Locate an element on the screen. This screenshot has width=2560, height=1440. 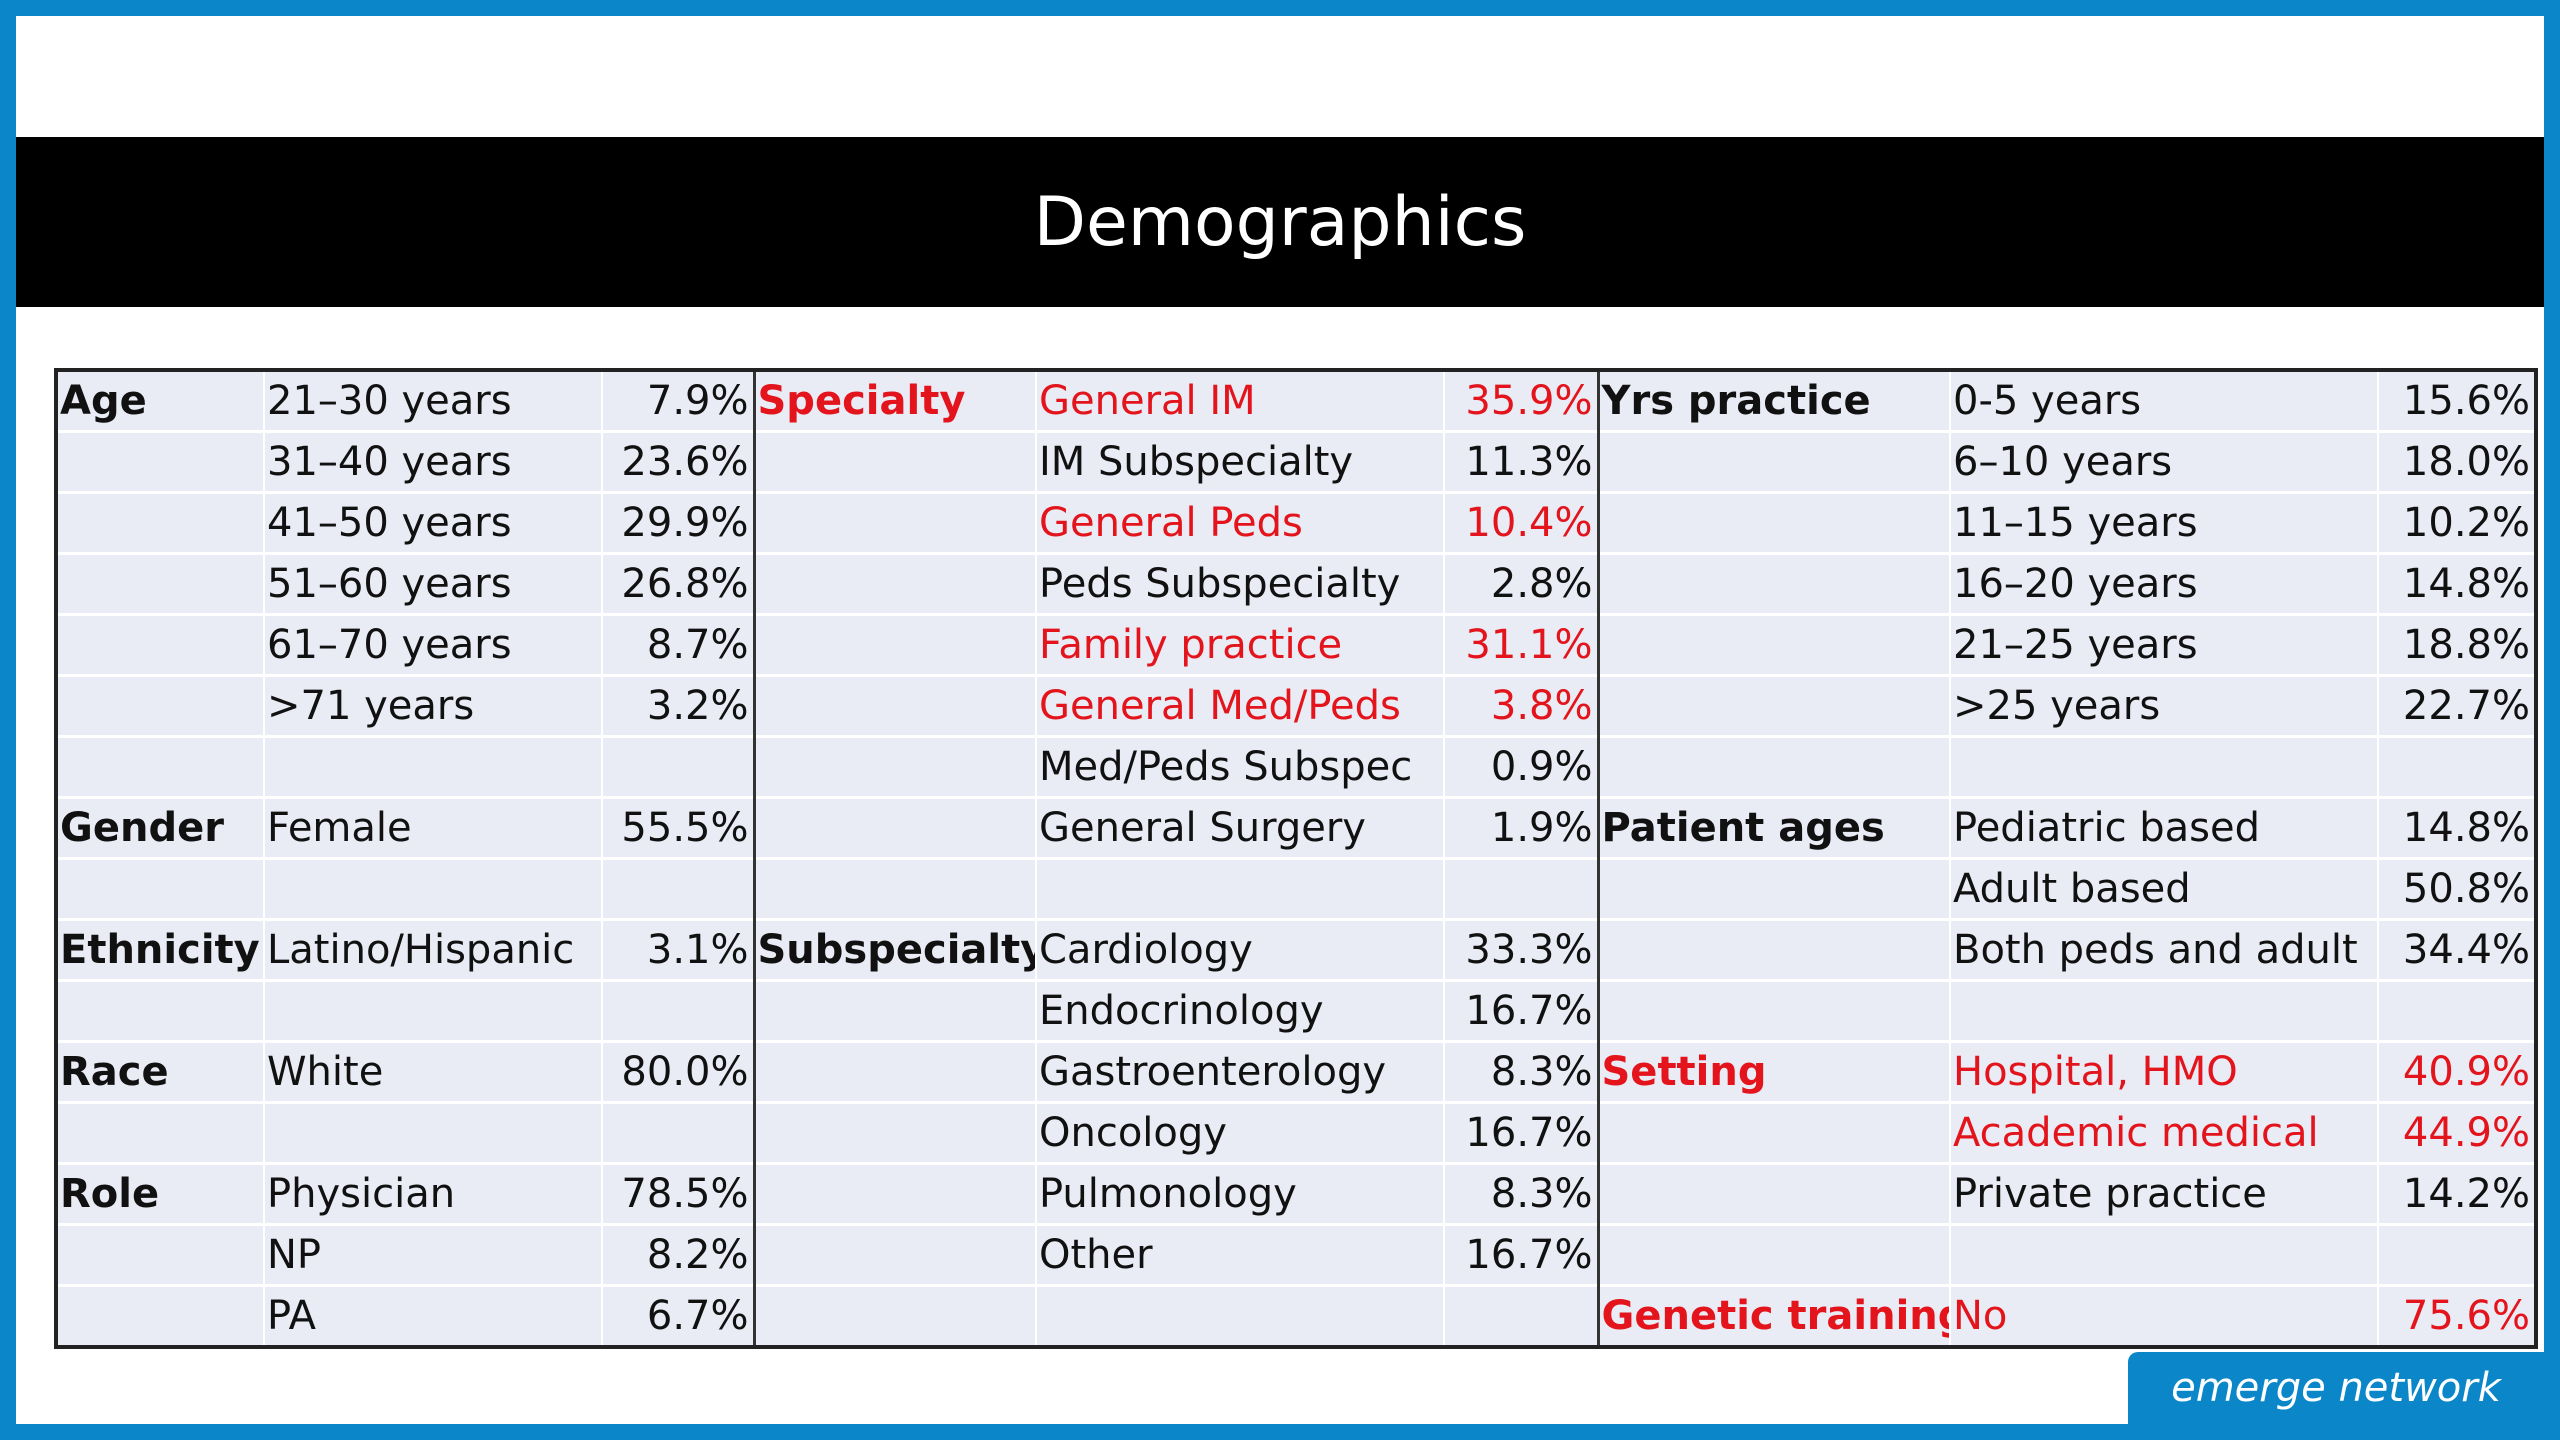
left-value-cell: 3.1% is located at coordinates (679, 949).